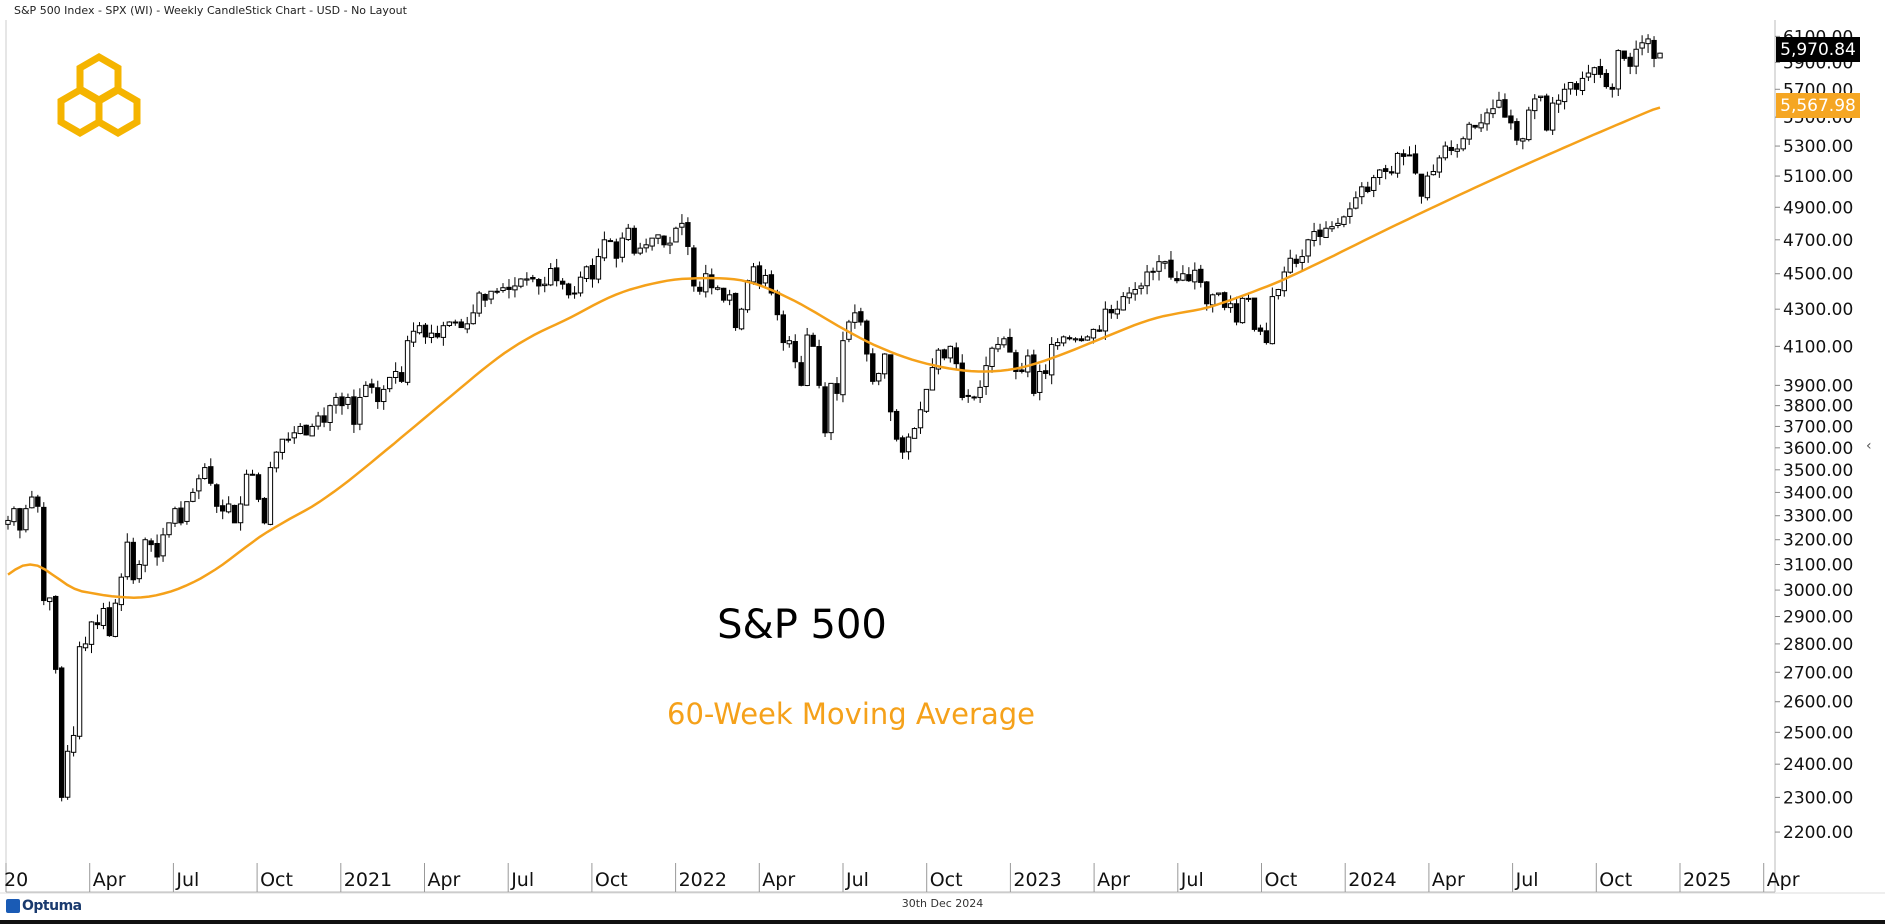  I want to click on y-tick-label: 4900.00, so click(1818, 208).